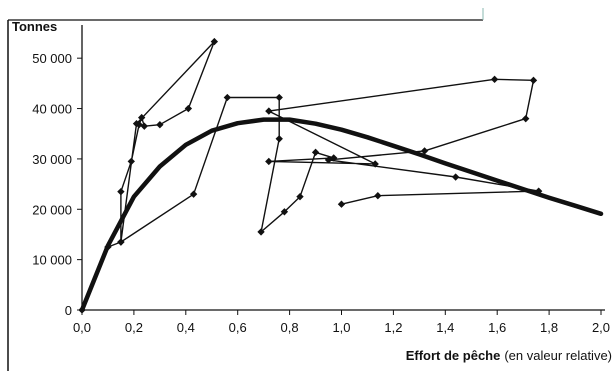  What do you see at coordinates (52, 260) in the screenshot?
I see `y-tick-label: 10 000` at bounding box center [52, 260].